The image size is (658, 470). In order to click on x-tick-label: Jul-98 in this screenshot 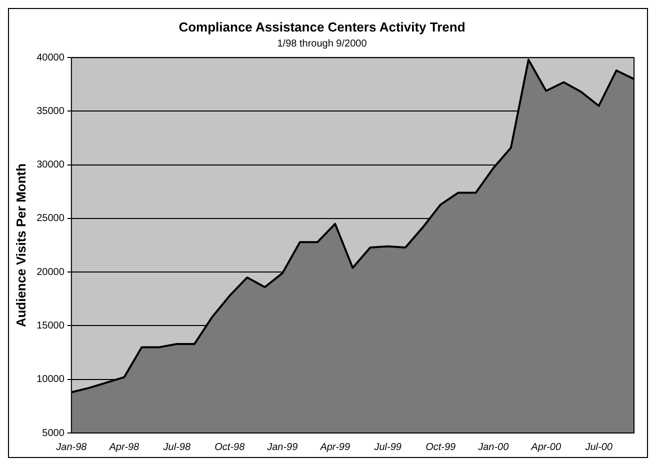, I will do `click(176, 447)`.